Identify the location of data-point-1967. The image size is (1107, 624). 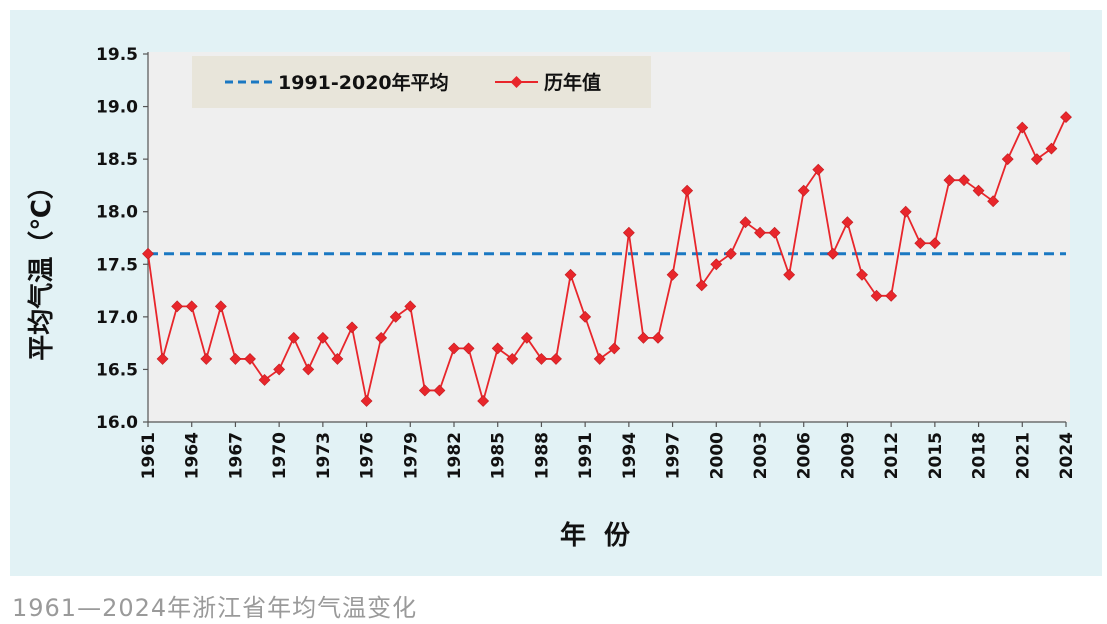
(235, 358).